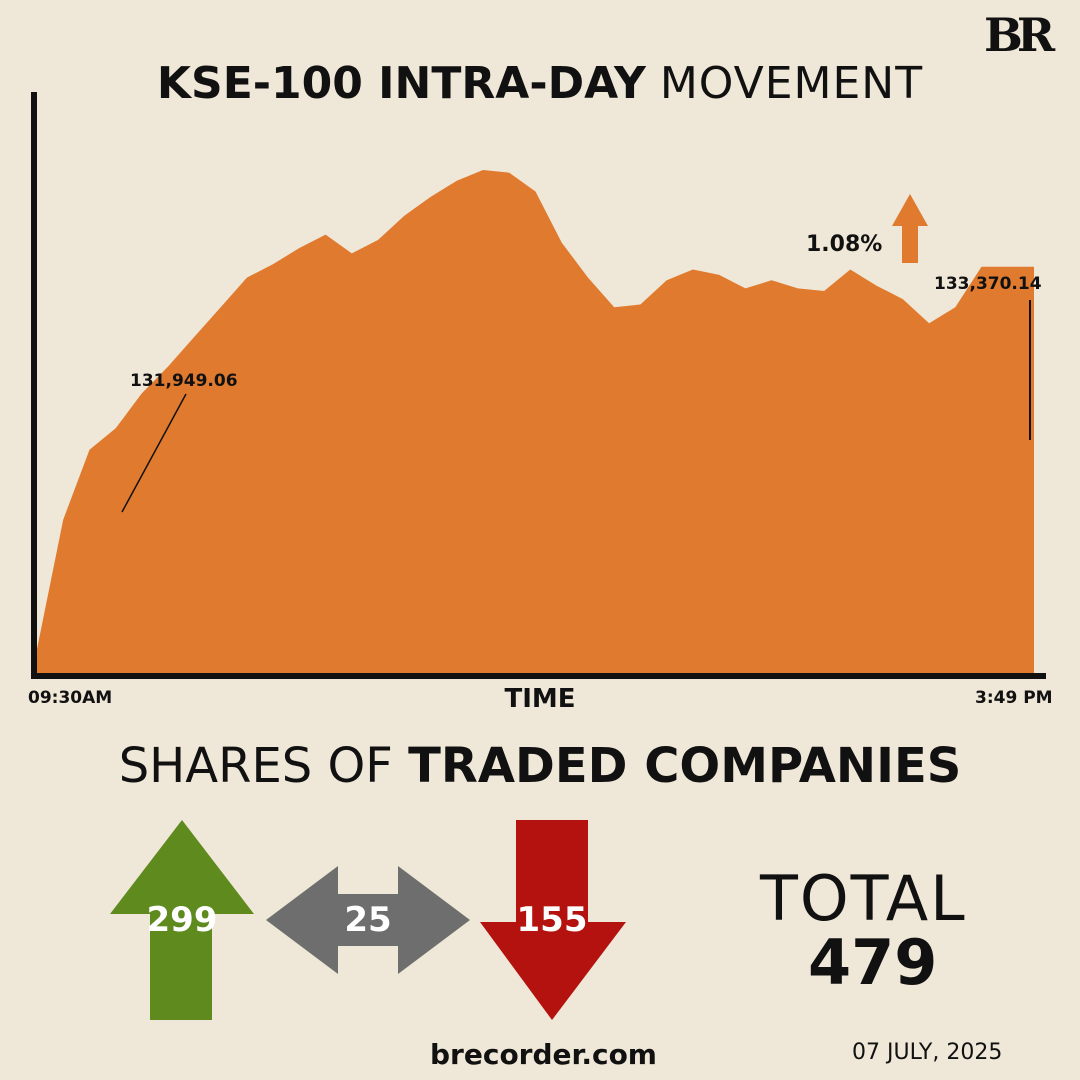  What do you see at coordinates (988, 284) in the screenshot?
I see `close-value-label: 133,370.14` at bounding box center [988, 284].